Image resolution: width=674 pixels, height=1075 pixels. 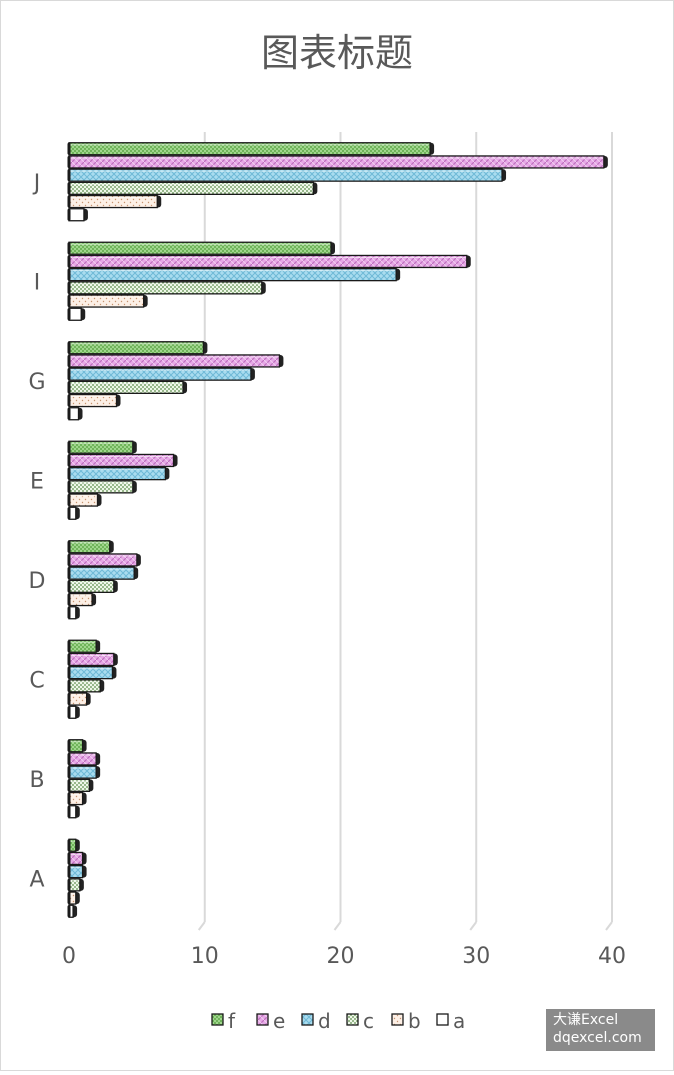 I want to click on watermark: 大谦Excel dqexcel.com, so click(x=600, y=1030).